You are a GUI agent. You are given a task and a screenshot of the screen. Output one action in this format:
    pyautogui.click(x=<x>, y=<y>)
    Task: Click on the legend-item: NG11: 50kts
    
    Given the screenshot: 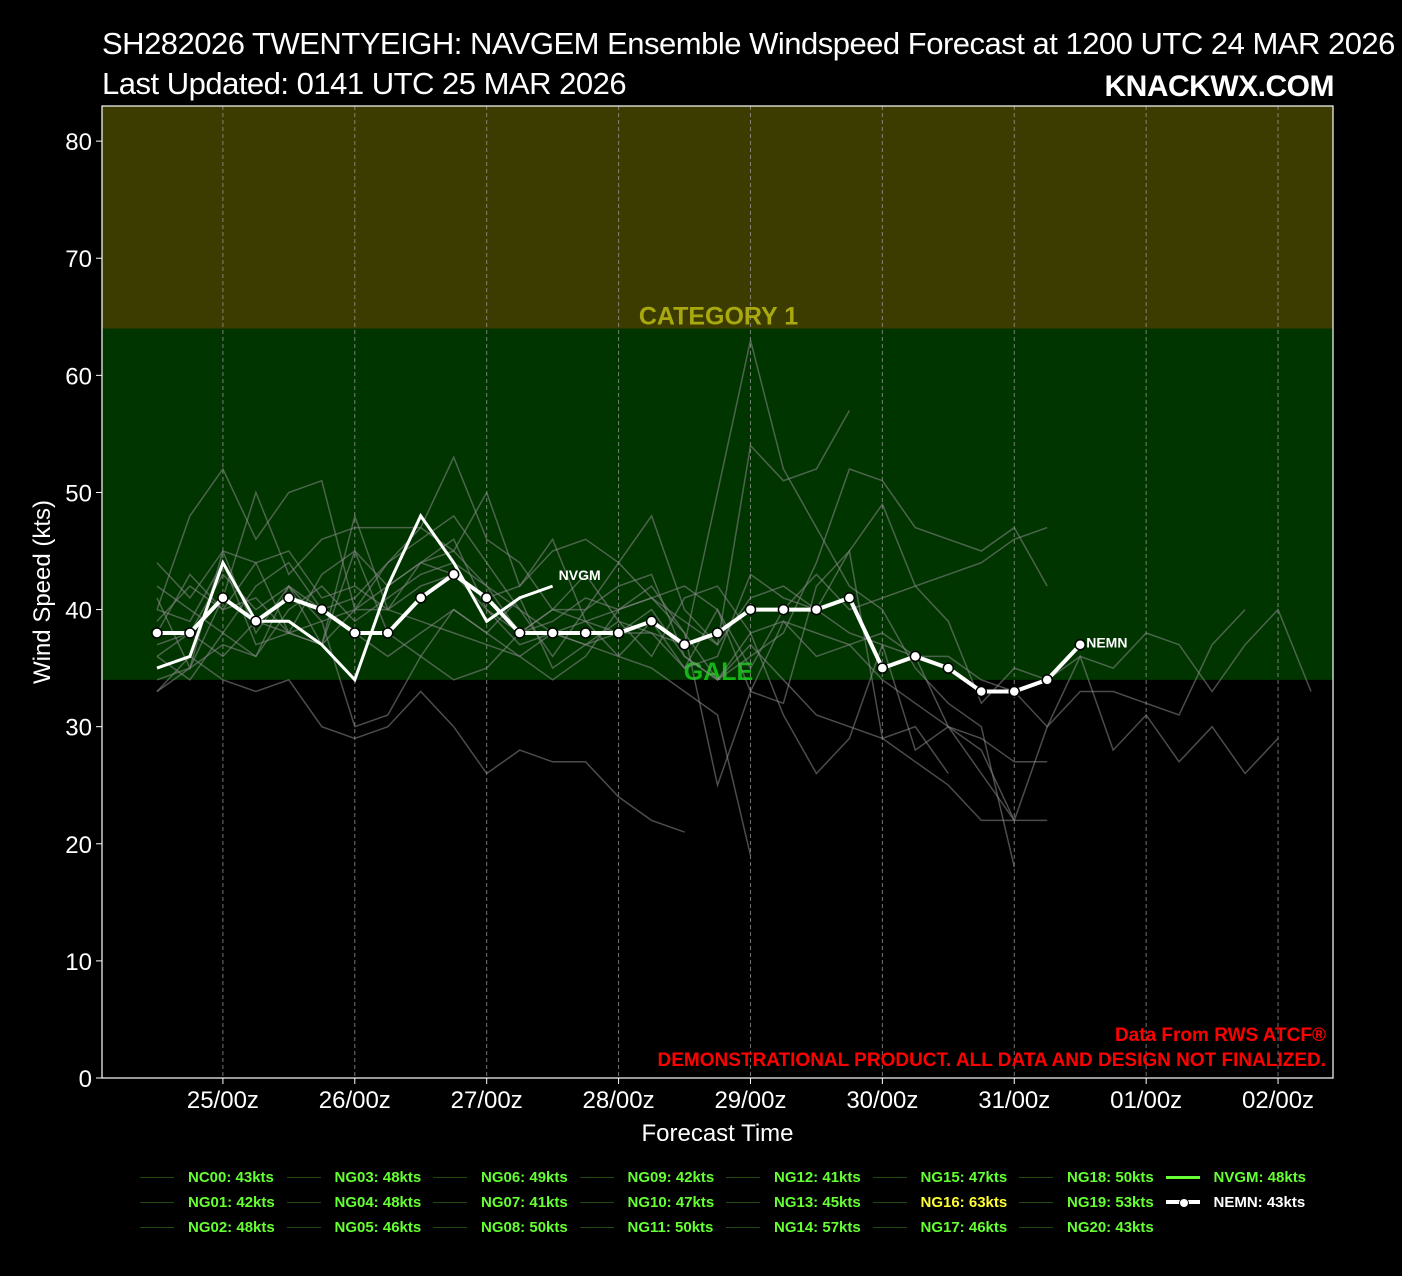 What is the action you would take?
    pyautogui.click(x=646, y=1227)
    